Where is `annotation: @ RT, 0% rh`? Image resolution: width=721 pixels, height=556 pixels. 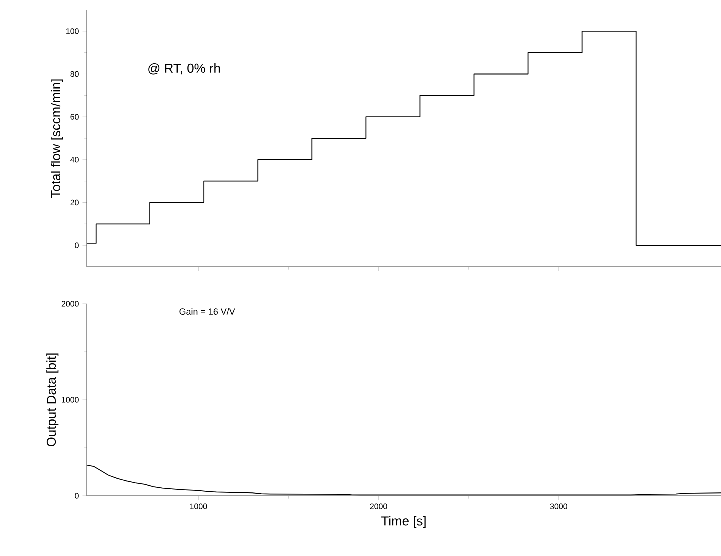
annotation: @ RT, 0% rh is located at coordinates (184, 69).